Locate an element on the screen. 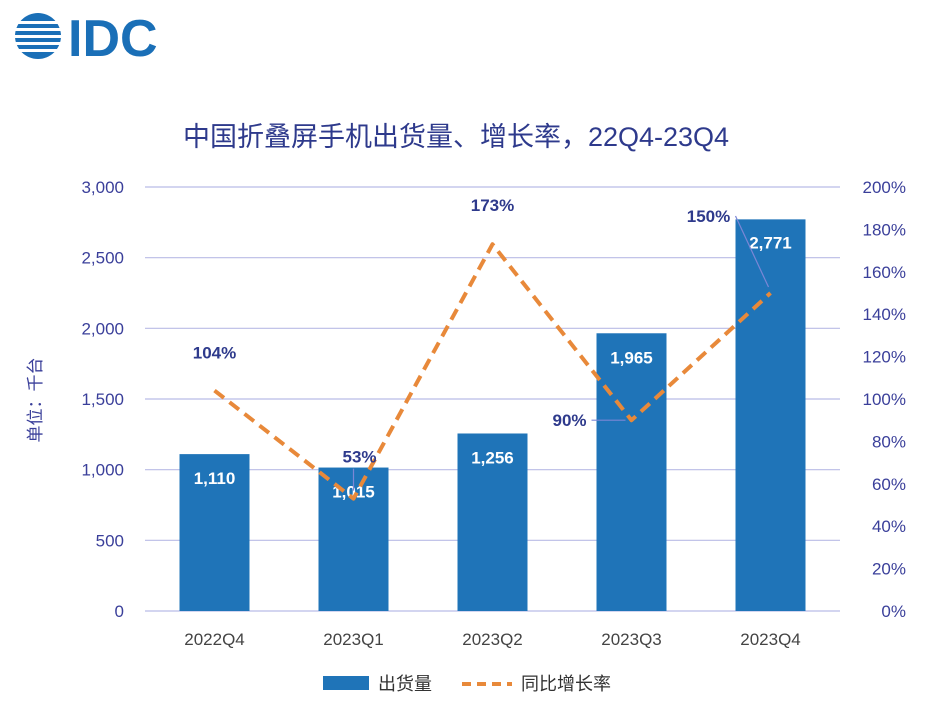  x-tick-label: 2022Q4 is located at coordinates (214, 639).